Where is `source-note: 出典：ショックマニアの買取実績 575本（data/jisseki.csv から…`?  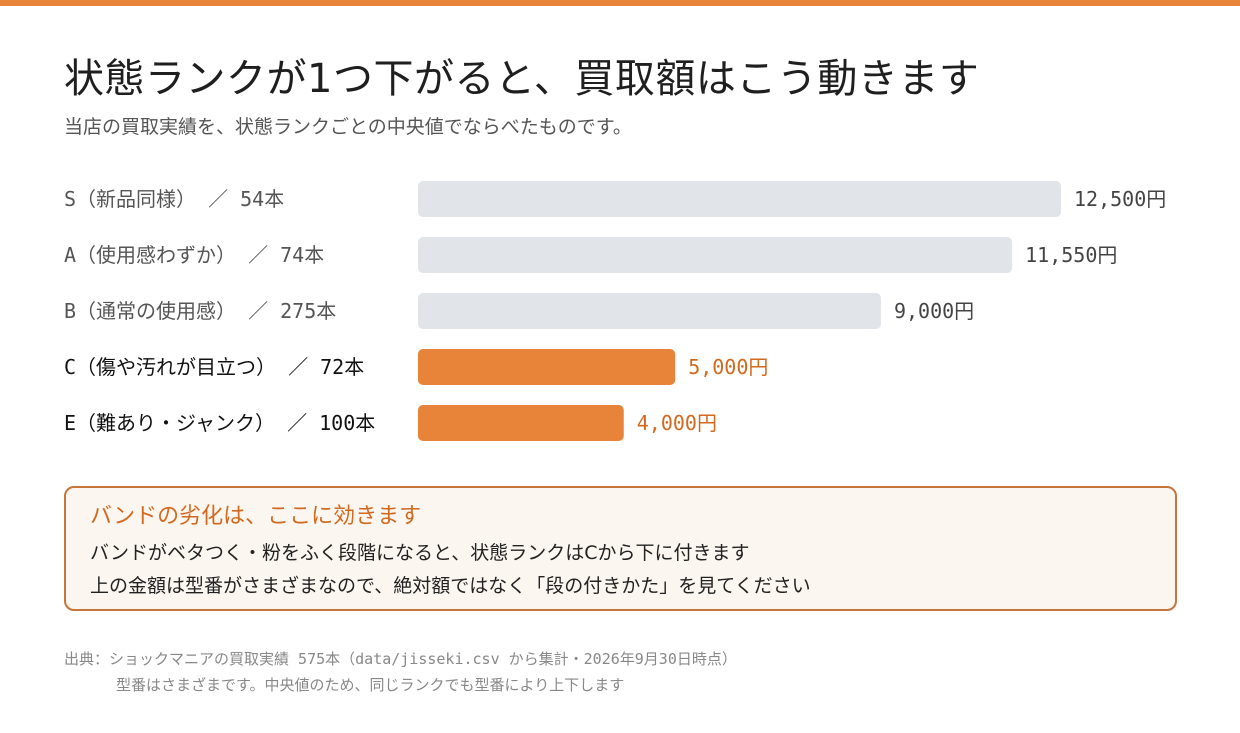 source-note: 出典：ショックマニアの買取実績 575本（data/jisseki.csv から… is located at coordinates (400, 659).